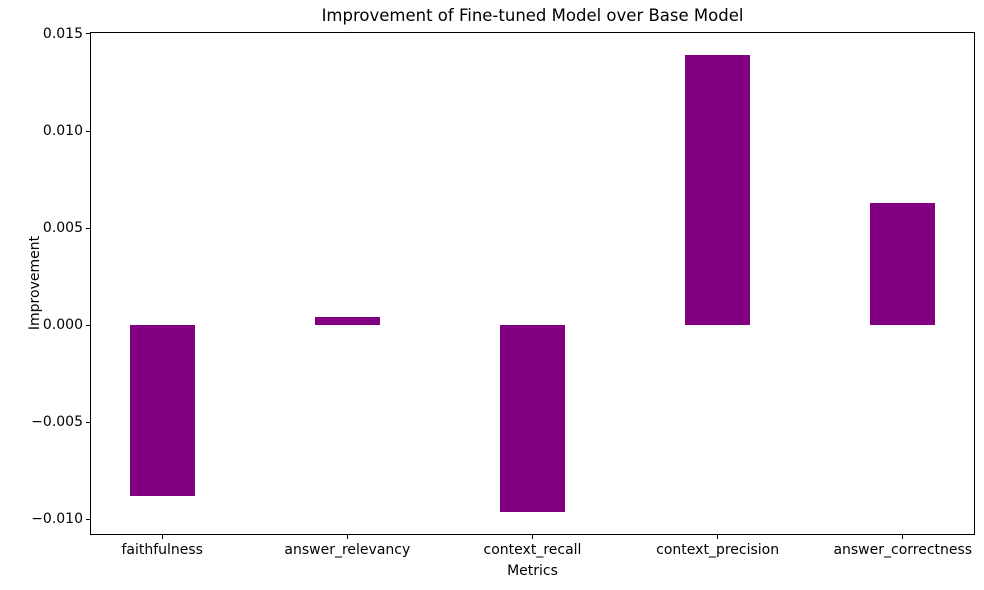 The image size is (984, 590). What do you see at coordinates (62, 228) in the screenshot?
I see `y-tick-label: 0.005` at bounding box center [62, 228].